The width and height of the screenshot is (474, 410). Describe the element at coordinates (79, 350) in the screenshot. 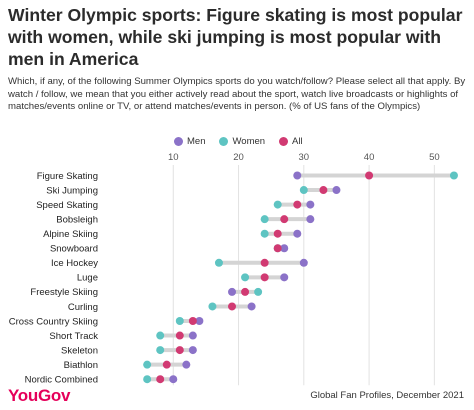

I see `category-label: Skeleton` at that location.